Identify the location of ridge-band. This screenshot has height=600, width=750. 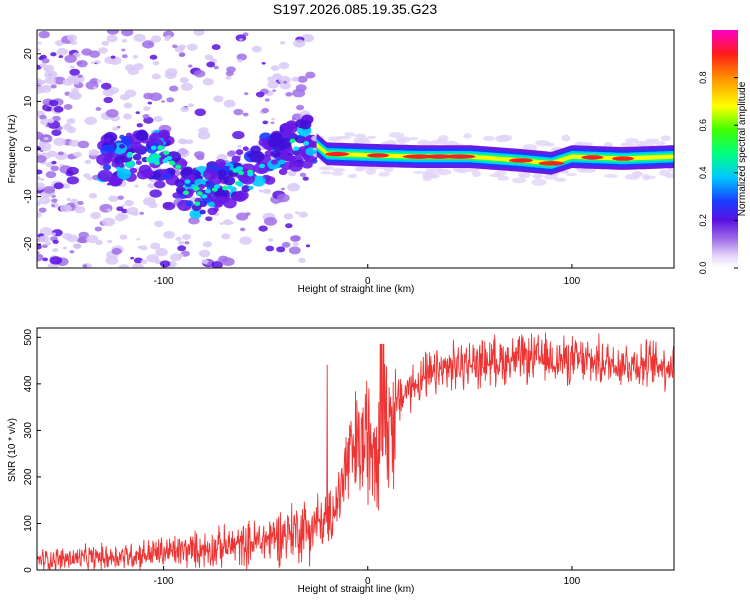
(495, 154).